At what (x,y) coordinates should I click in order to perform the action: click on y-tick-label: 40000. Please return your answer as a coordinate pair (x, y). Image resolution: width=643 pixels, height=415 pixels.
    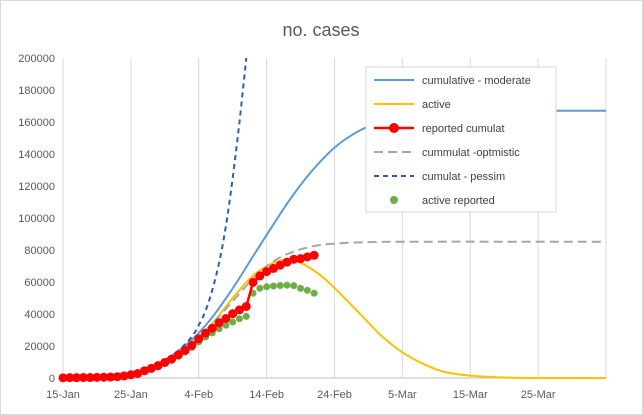
    Looking at the image, I should click on (39, 315).